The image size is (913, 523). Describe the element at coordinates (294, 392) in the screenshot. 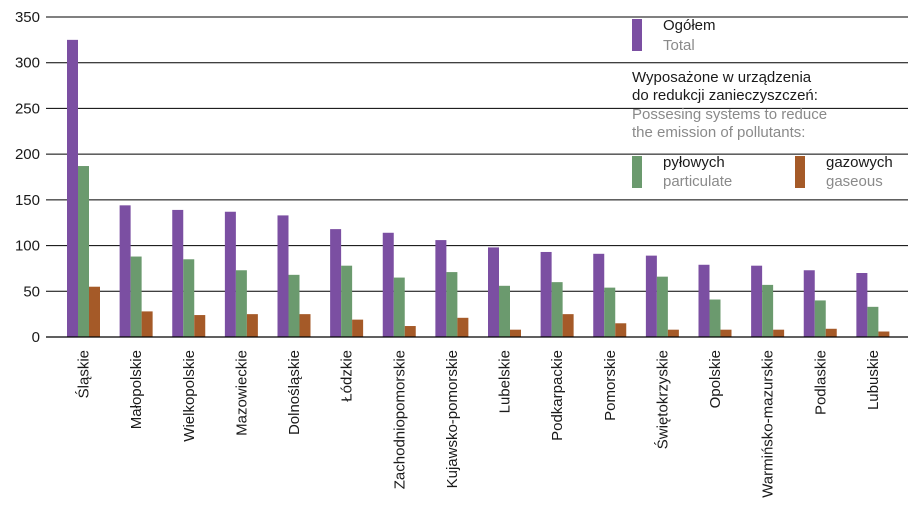

I see `x-tick-label: Dolnośląskie` at that location.